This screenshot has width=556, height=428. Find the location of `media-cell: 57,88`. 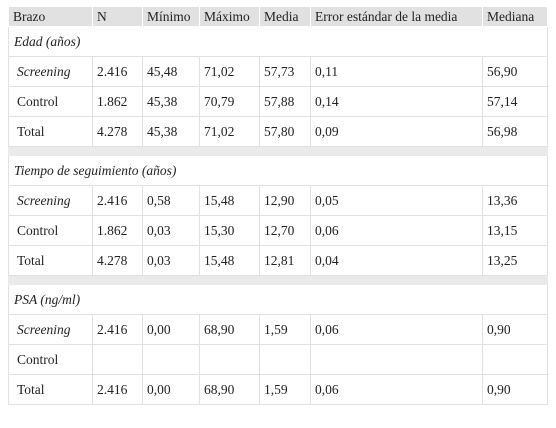

media-cell: 57,88 is located at coordinates (285, 101).